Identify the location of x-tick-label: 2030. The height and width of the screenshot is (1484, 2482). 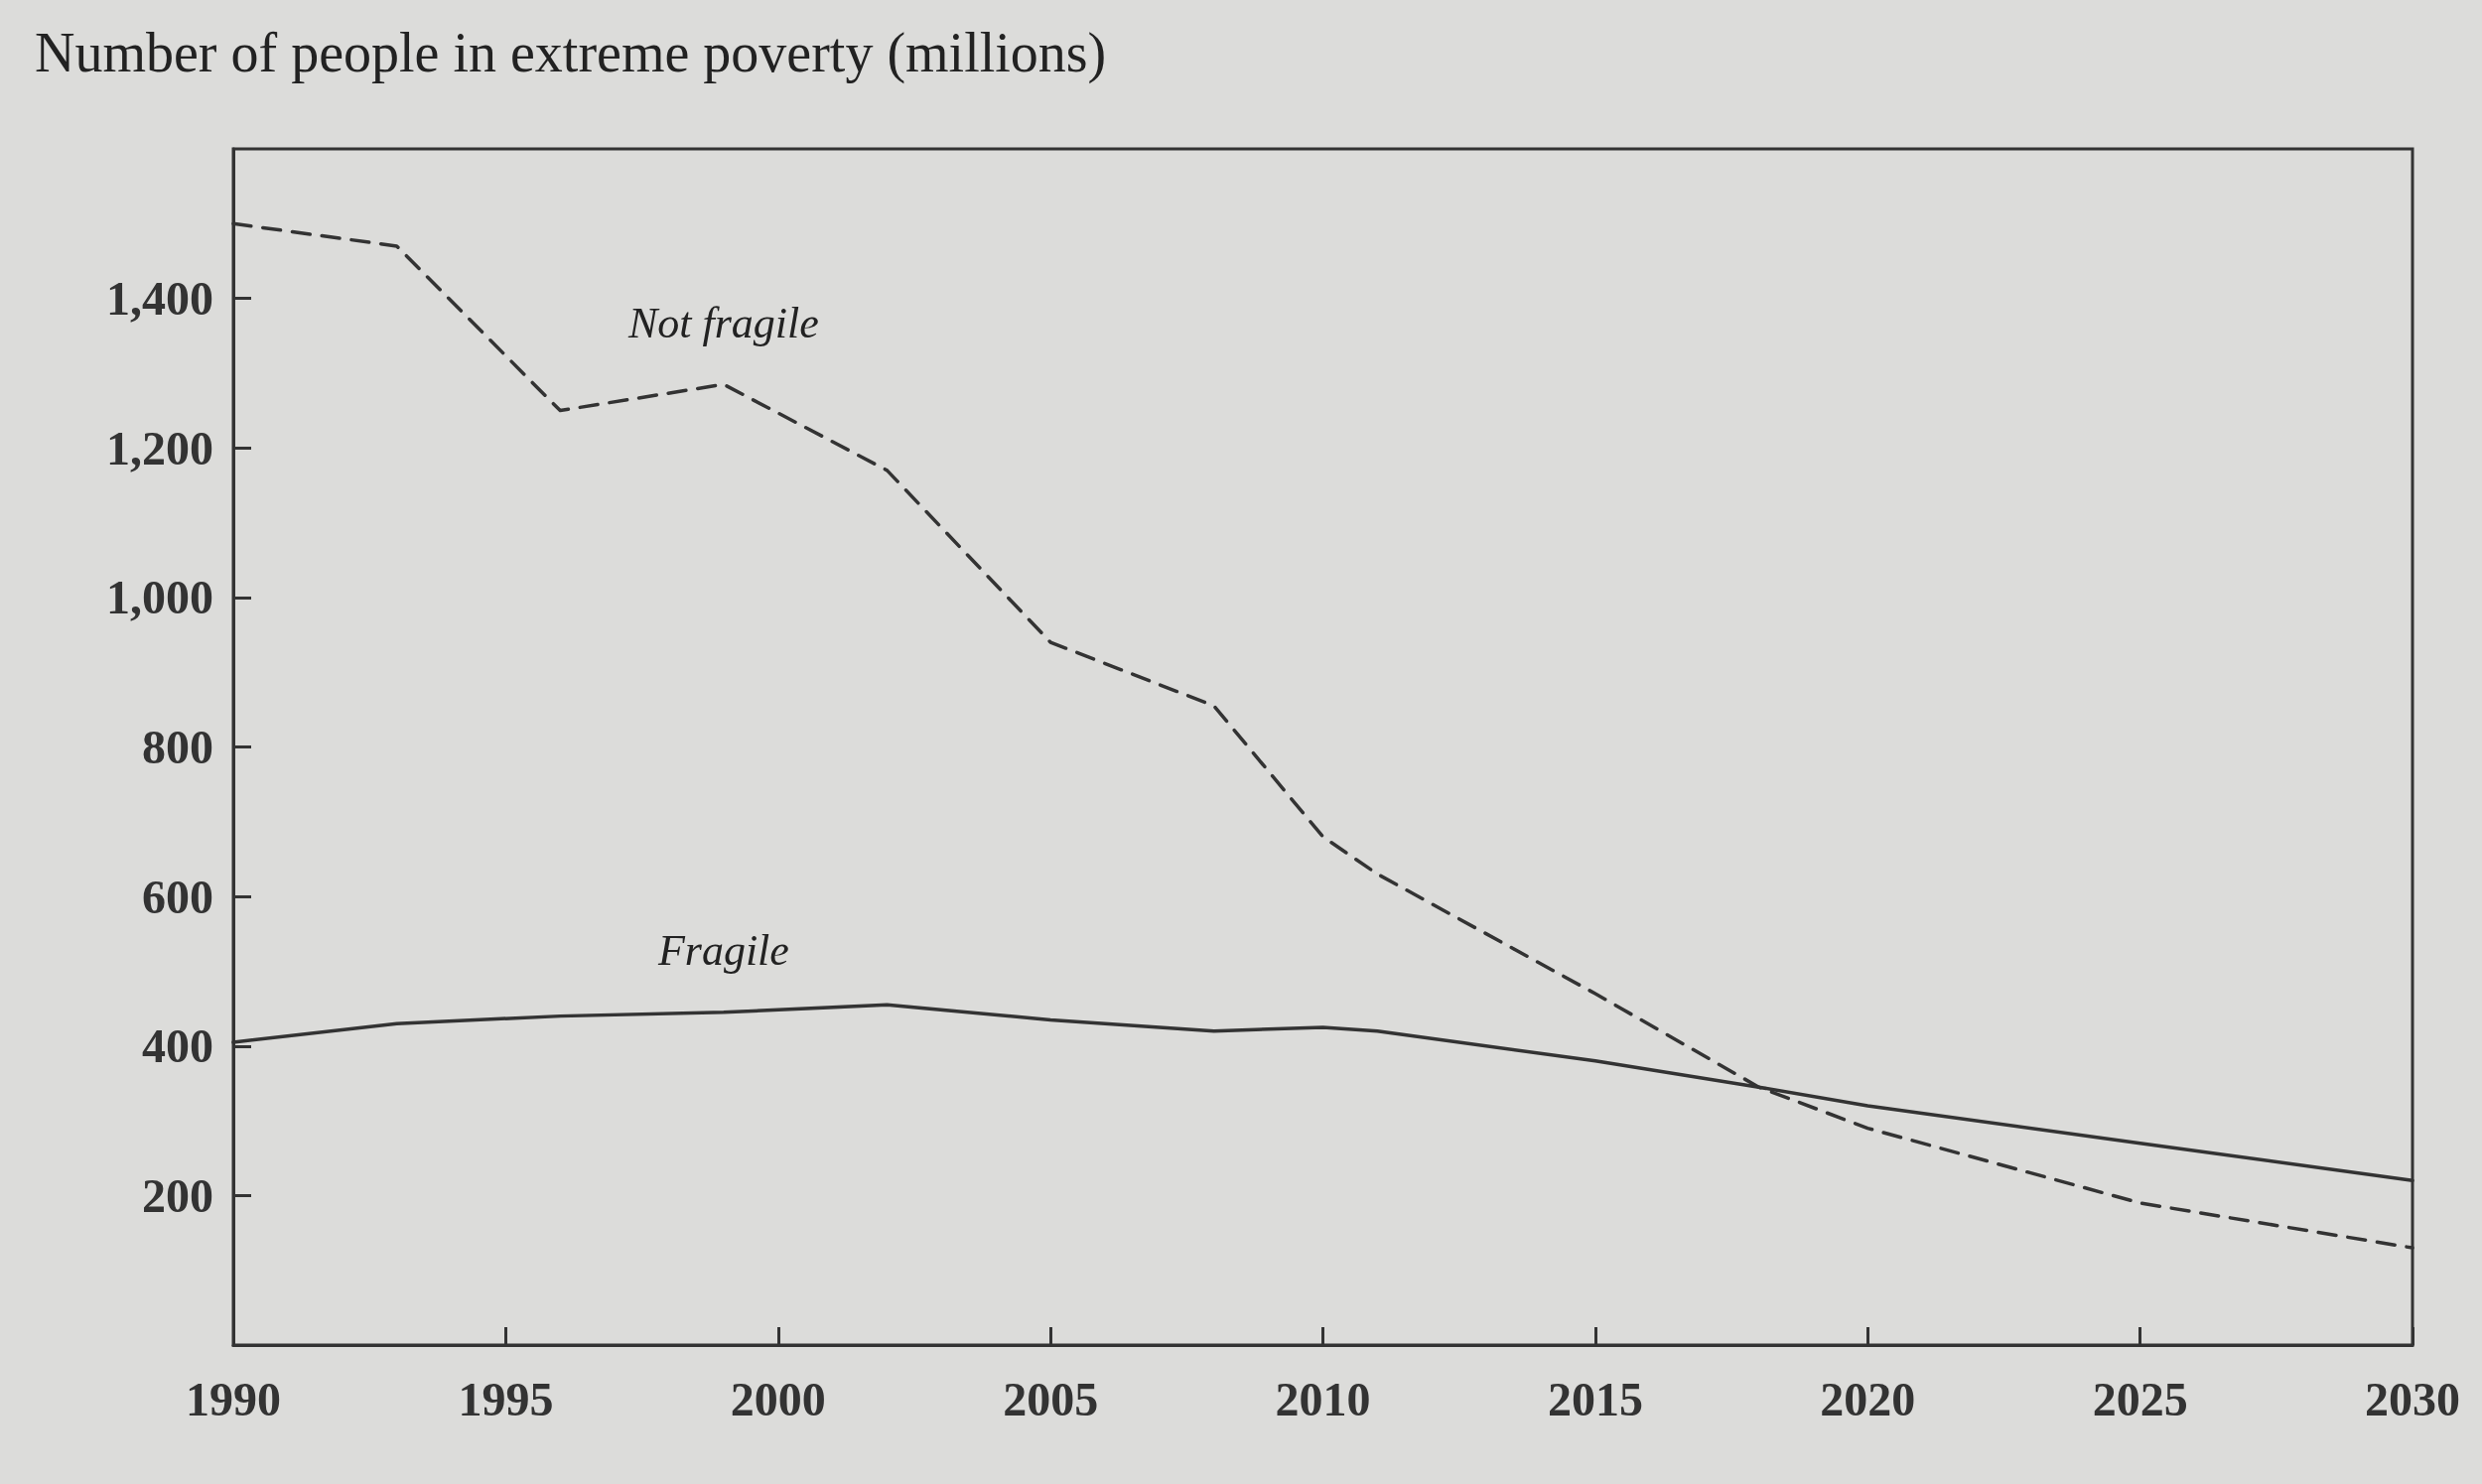
(2412, 1398).